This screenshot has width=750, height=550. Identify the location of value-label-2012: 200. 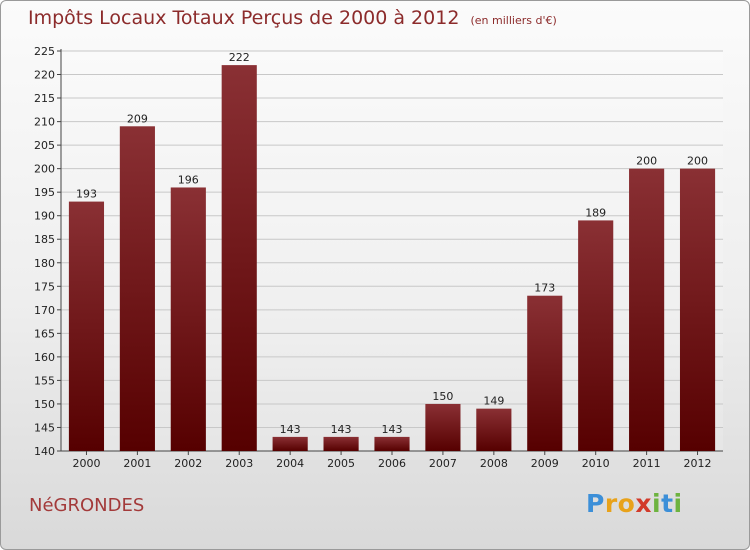
(697, 161).